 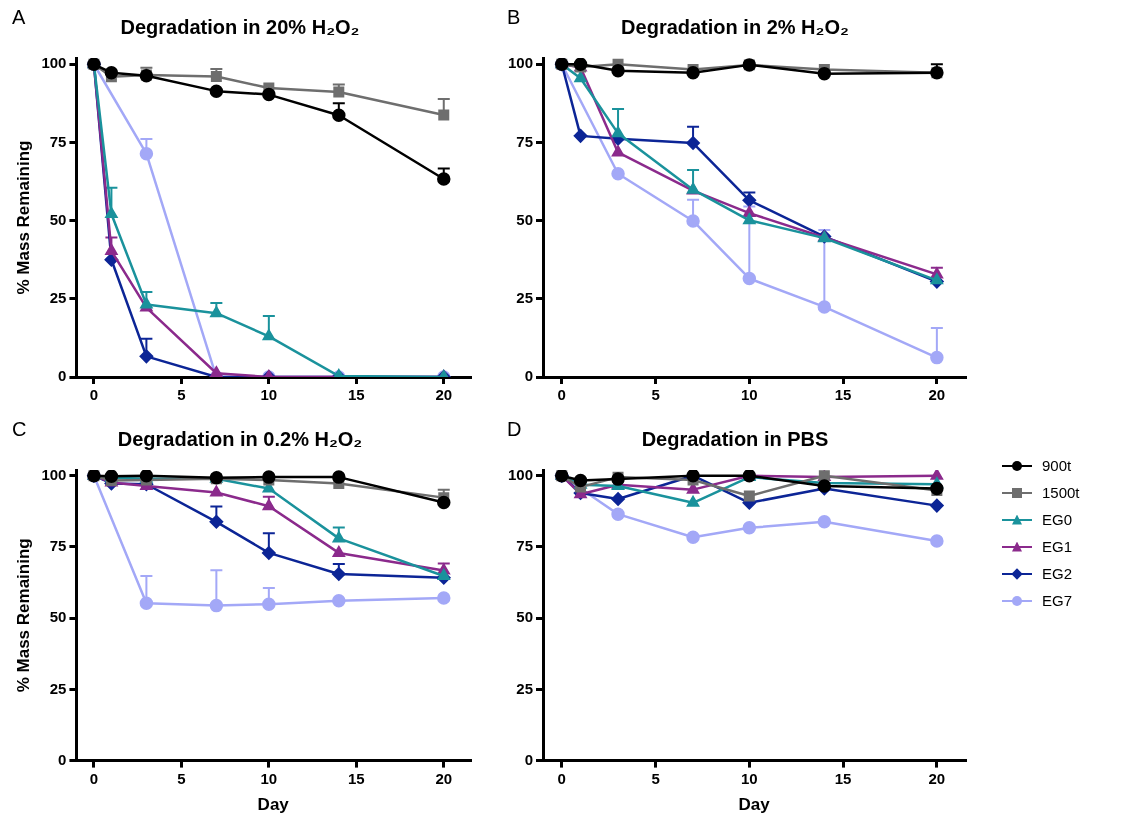 What do you see at coordinates (1057, 519) in the screenshot?
I see `legend-label: EG0` at bounding box center [1057, 519].